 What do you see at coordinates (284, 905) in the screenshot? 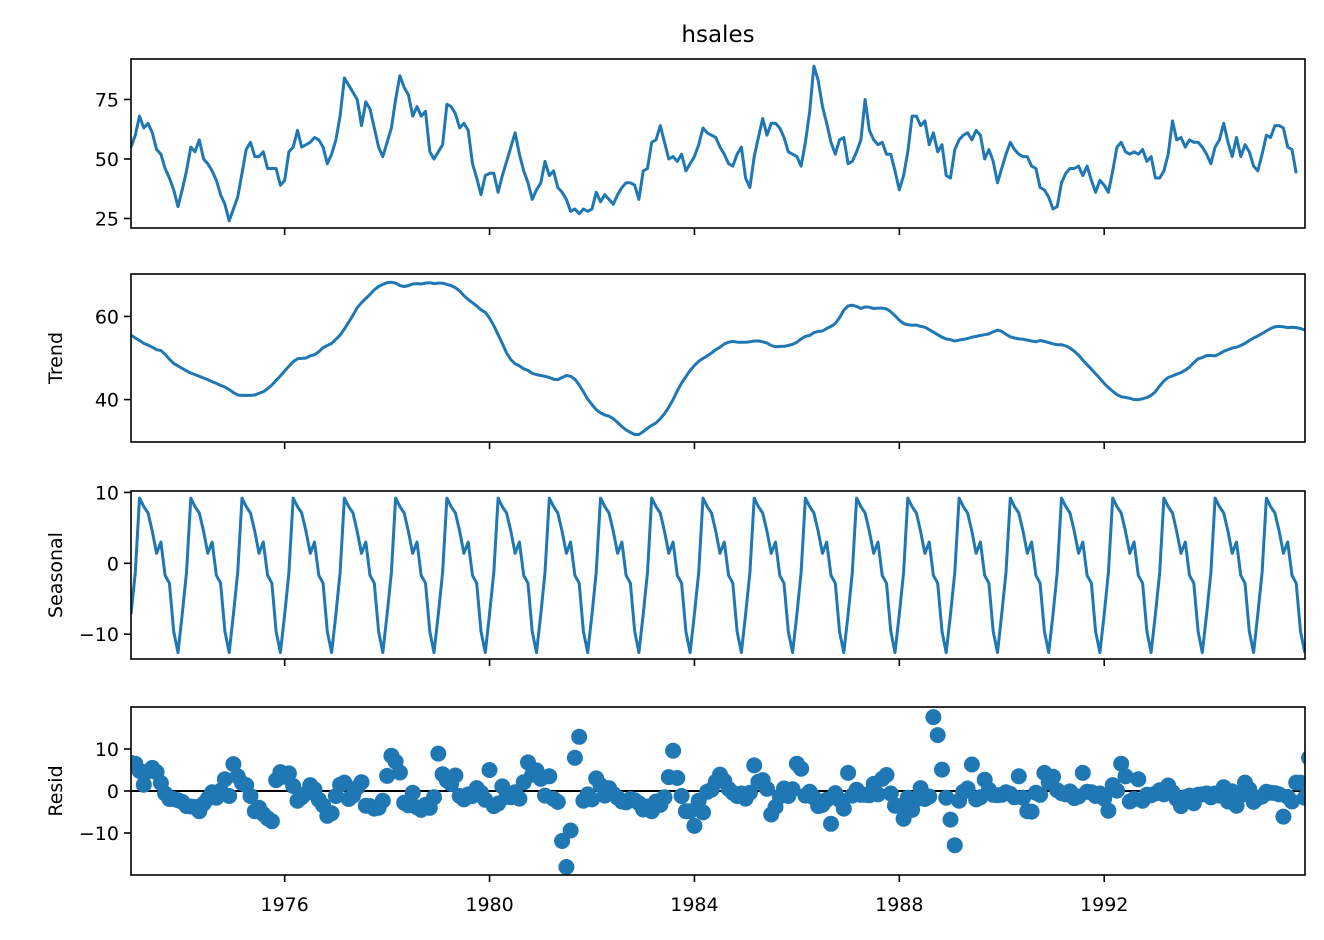
I see `x-tick-label: 1976` at bounding box center [284, 905].